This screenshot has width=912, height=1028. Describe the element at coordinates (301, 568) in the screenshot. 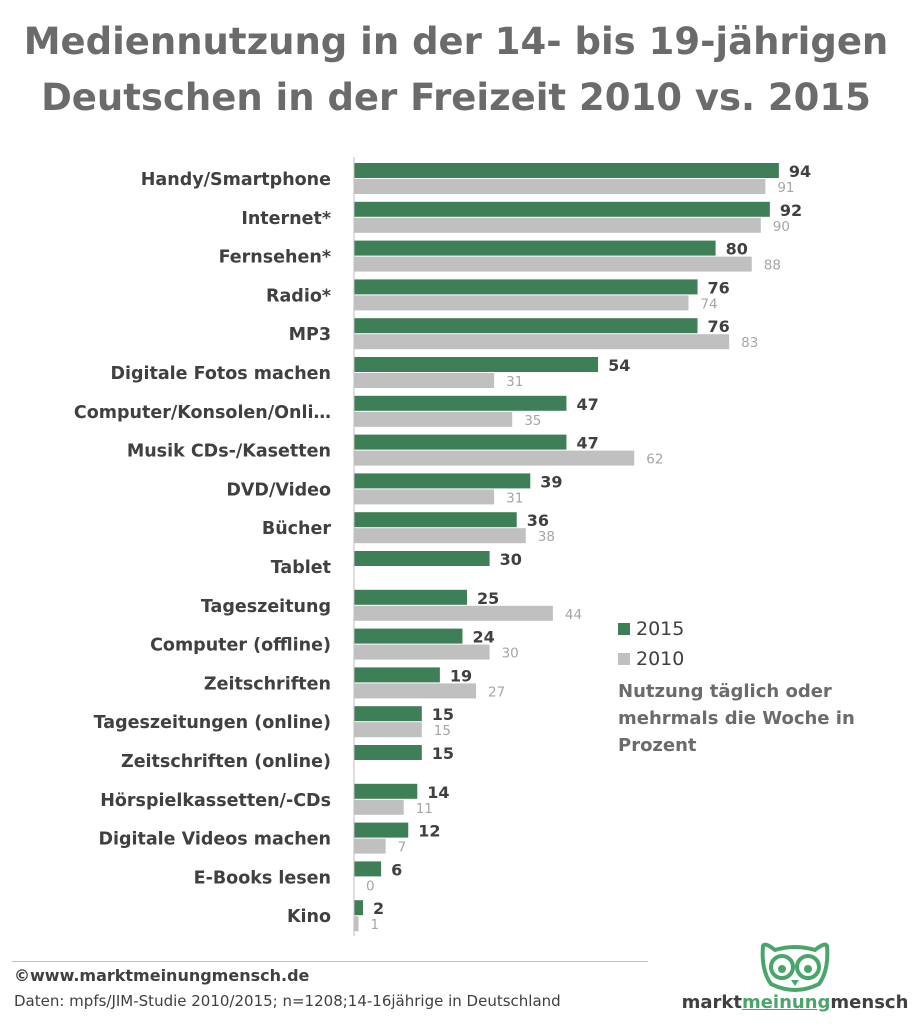

I see `category-label: Tablet` at that location.